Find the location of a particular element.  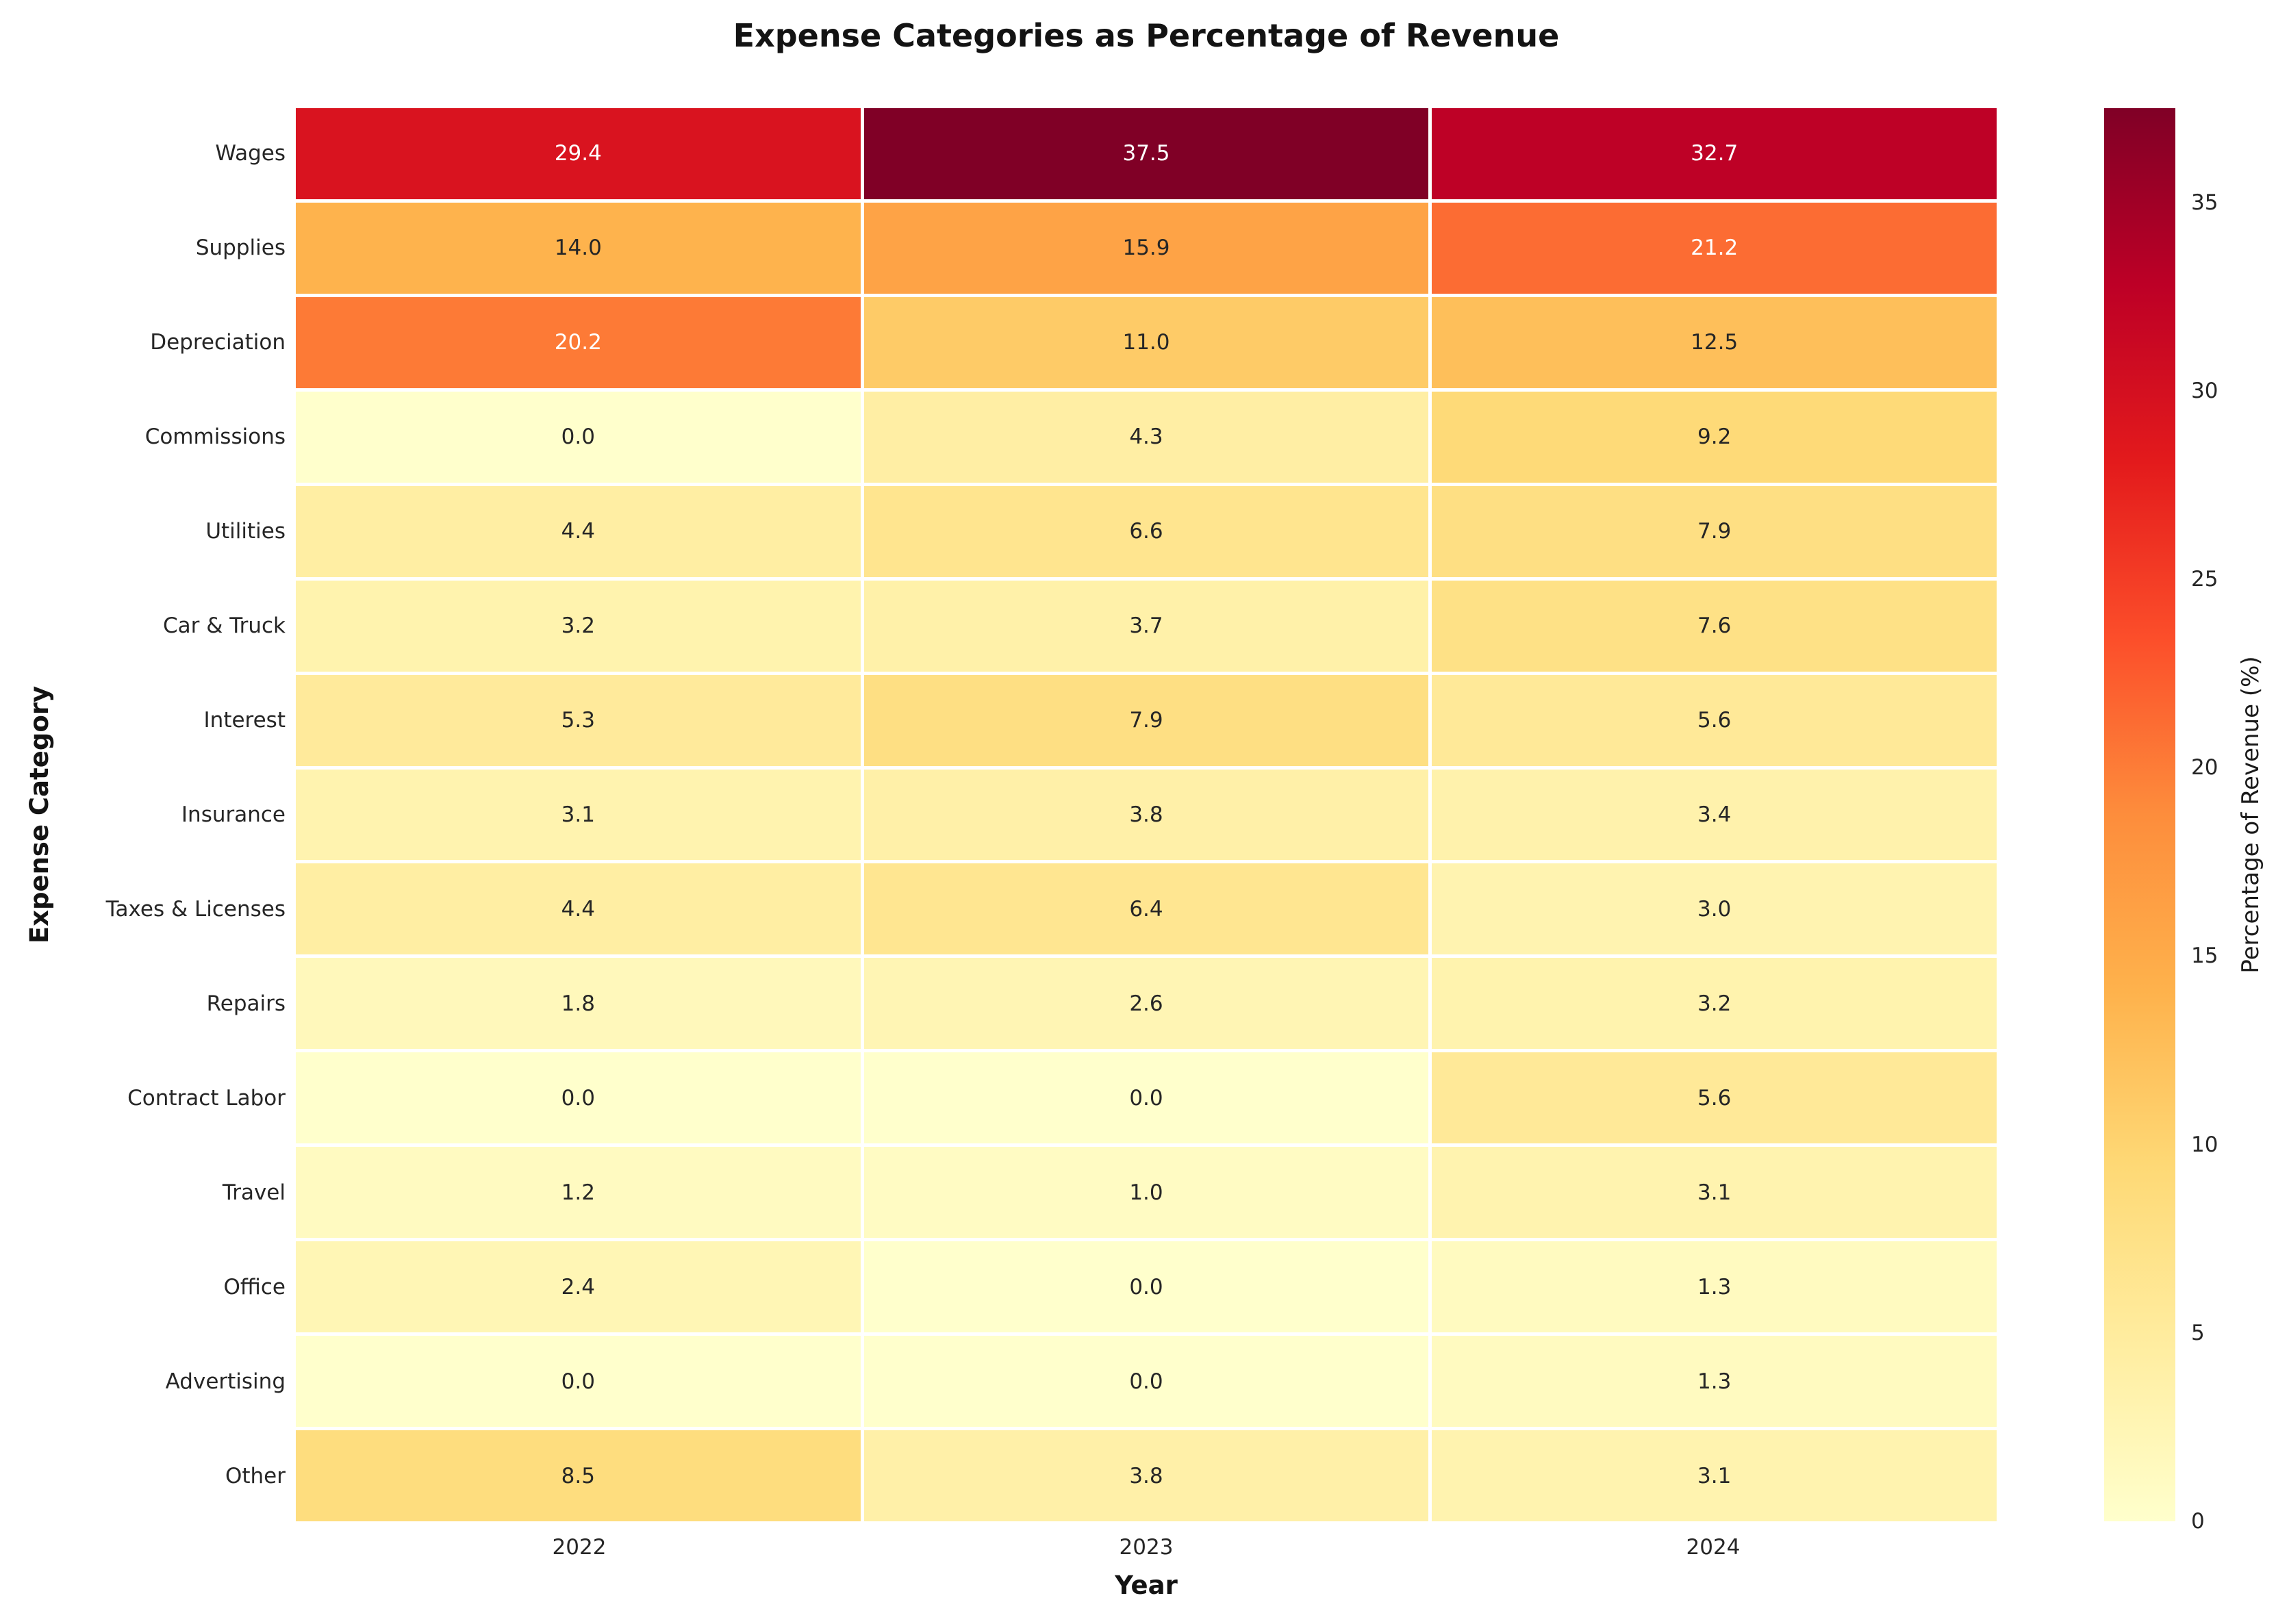

x-tick-label: 2023 is located at coordinates (1146, 1547).